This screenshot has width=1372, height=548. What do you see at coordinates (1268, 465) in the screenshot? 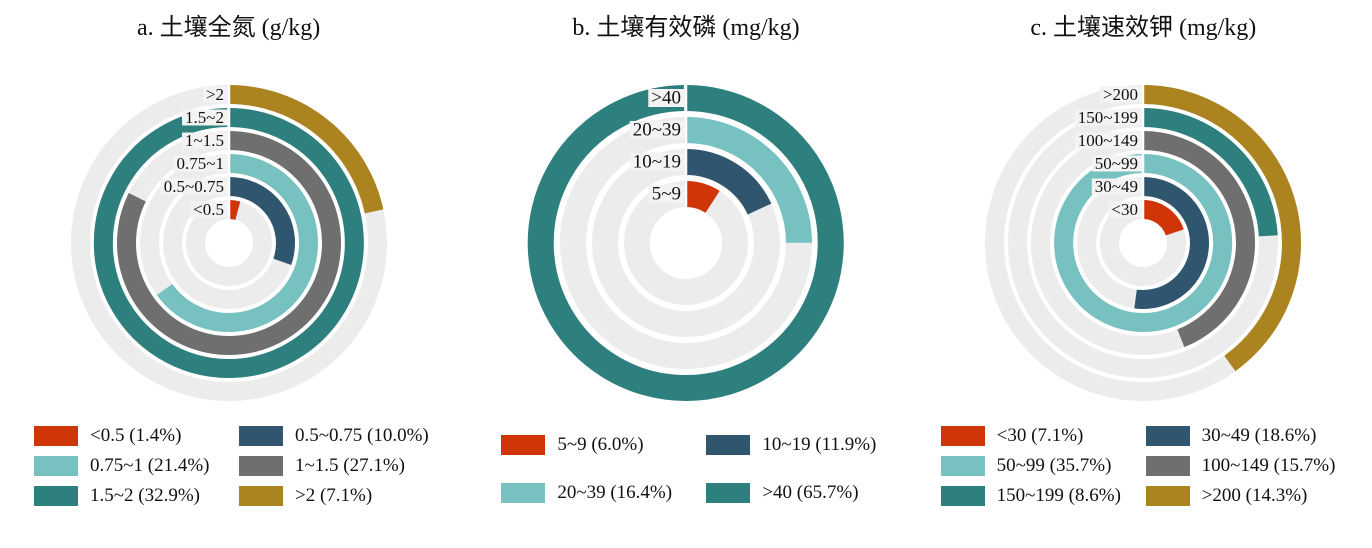
I see `legend-label: 100~149 (15.7%)` at bounding box center [1268, 465].